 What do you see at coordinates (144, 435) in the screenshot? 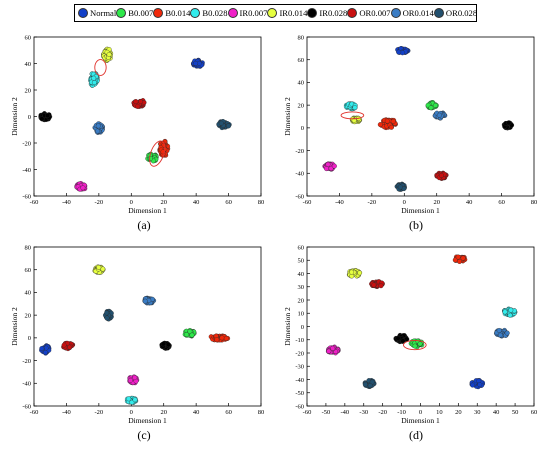
I see `panel-caption-c: (c)` at bounding box center [144, 435].